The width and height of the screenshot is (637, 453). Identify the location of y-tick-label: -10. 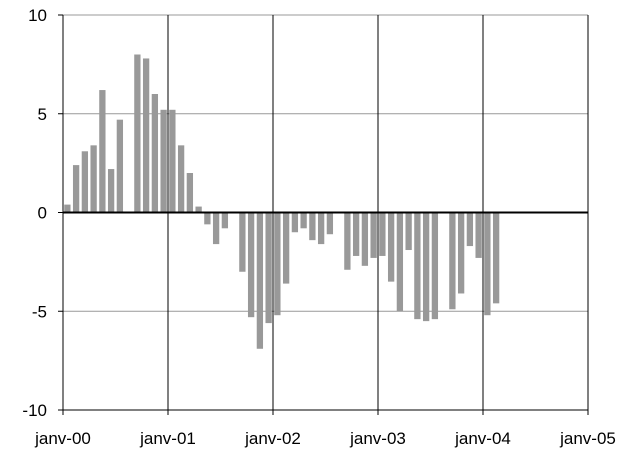
(34, 410).